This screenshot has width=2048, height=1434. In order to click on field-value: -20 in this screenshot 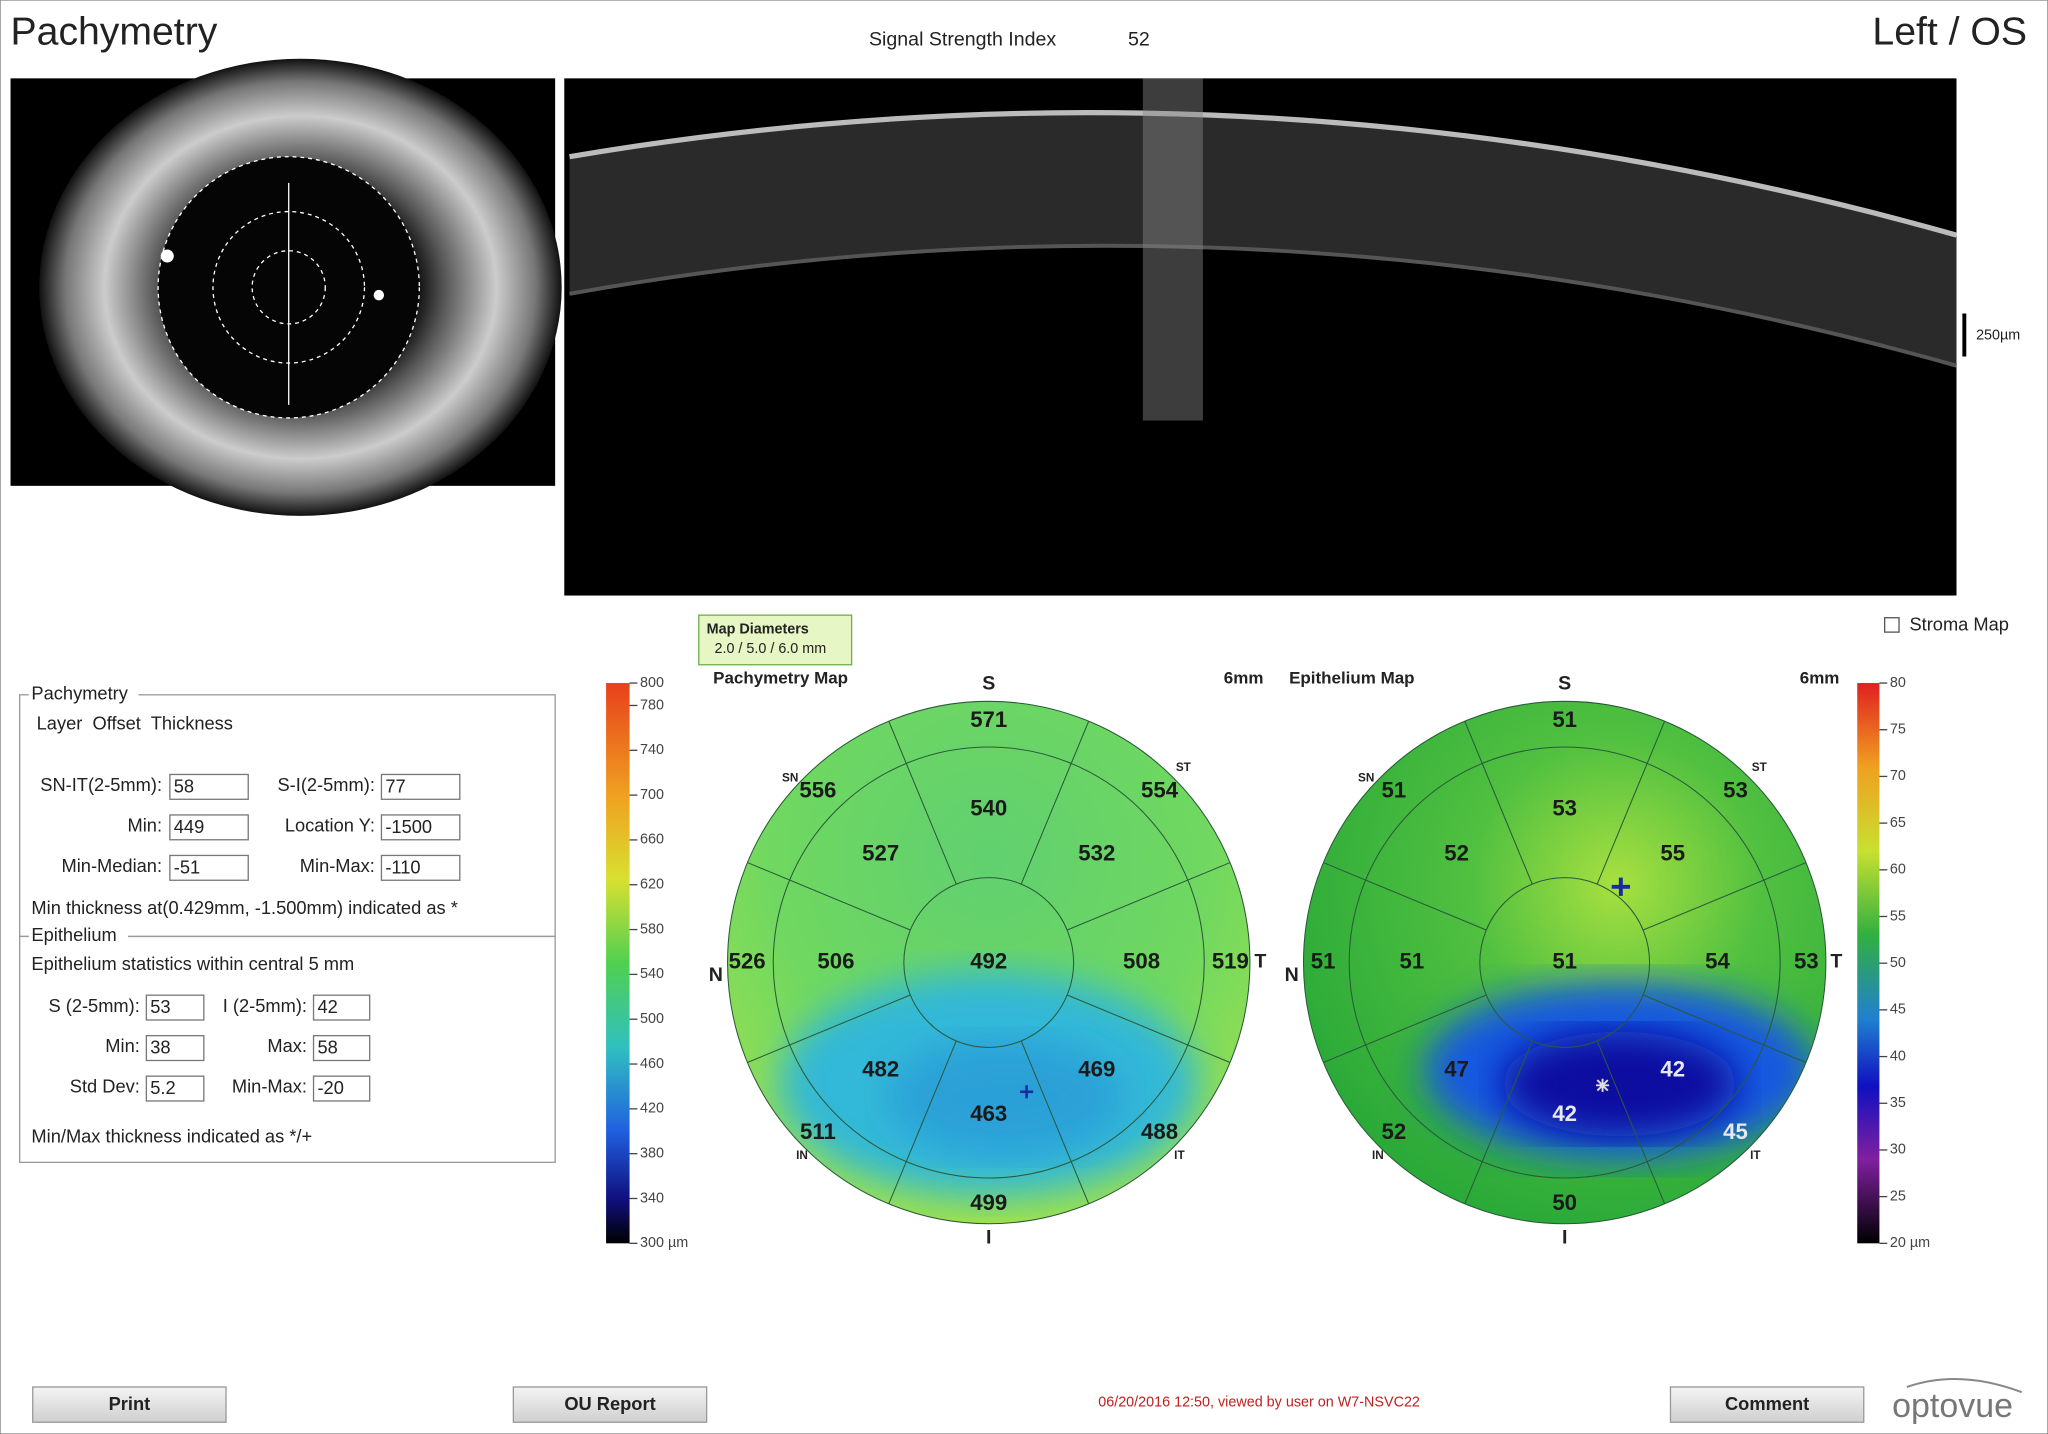, I will do `click(330, 1087)`.